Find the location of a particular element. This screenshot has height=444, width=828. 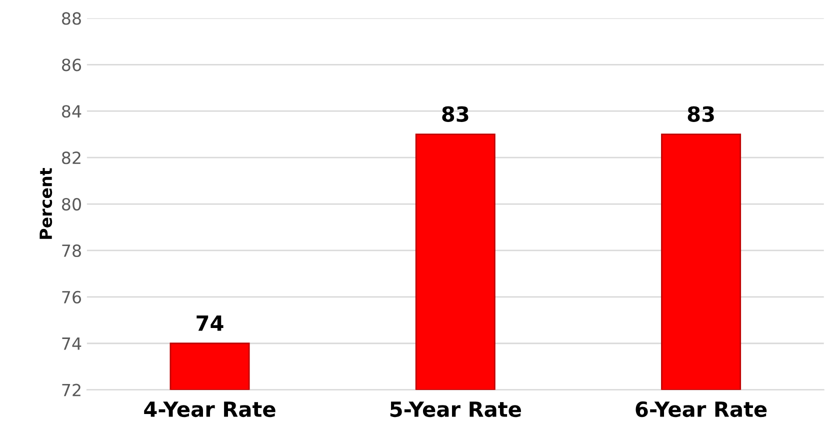

y-tick-label: 78 is located at coordinates (71, 251).